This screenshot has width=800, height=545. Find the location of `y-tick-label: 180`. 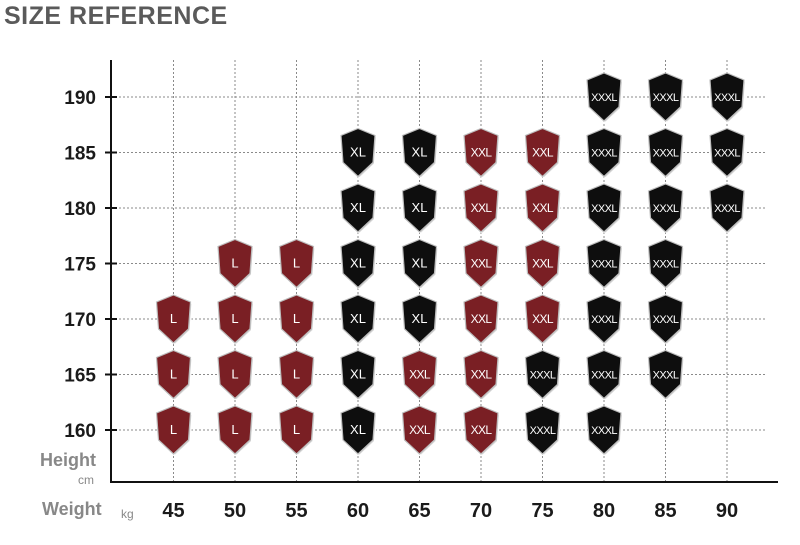

y-tick-label: 180 is located at coordinates (80, 209).